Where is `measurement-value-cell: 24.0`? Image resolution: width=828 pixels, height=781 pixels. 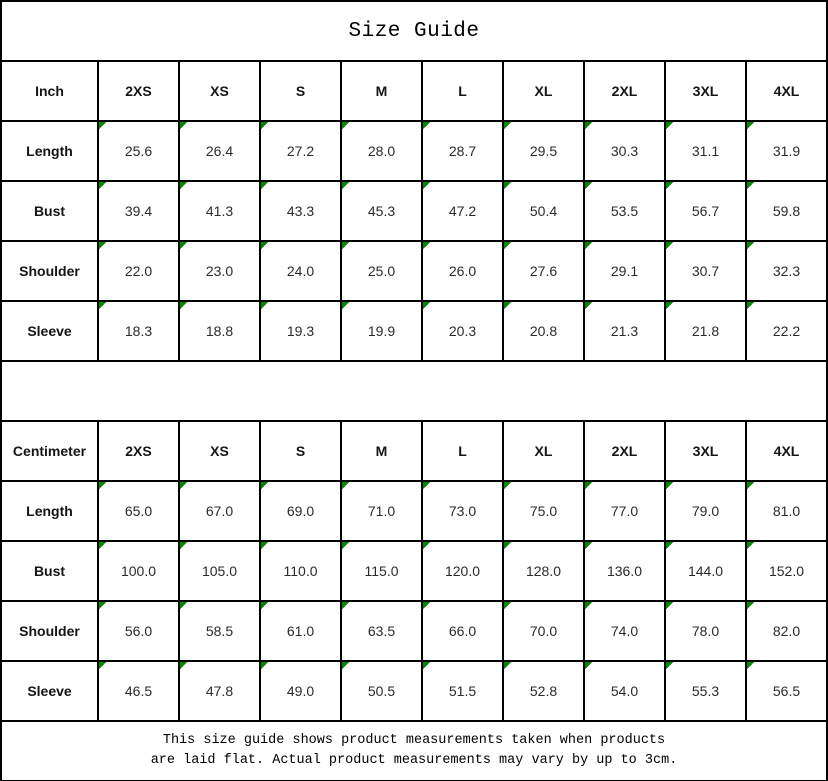 measurement-value-cell: 24.0 is located at coordinates (300, 271).